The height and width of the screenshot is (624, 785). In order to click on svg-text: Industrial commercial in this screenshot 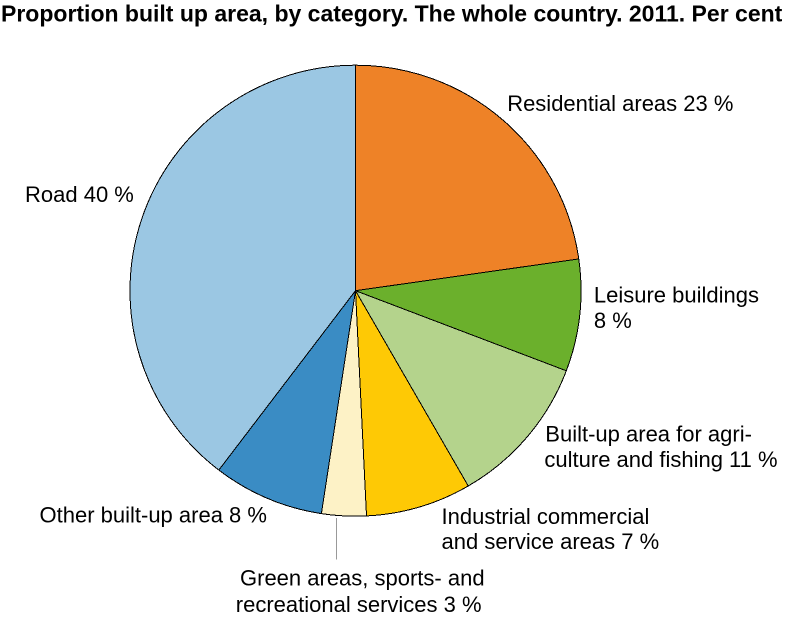, I will do `click(546, 516)`.